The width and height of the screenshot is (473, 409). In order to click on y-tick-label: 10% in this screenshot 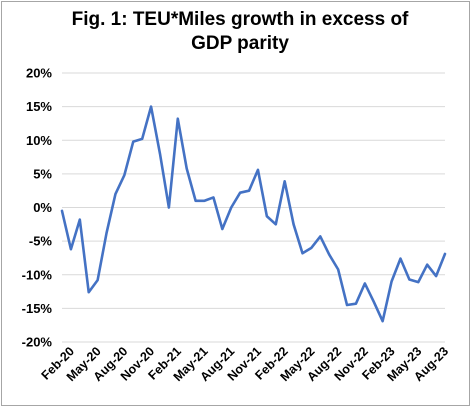, I will do `click(39, 140)`.